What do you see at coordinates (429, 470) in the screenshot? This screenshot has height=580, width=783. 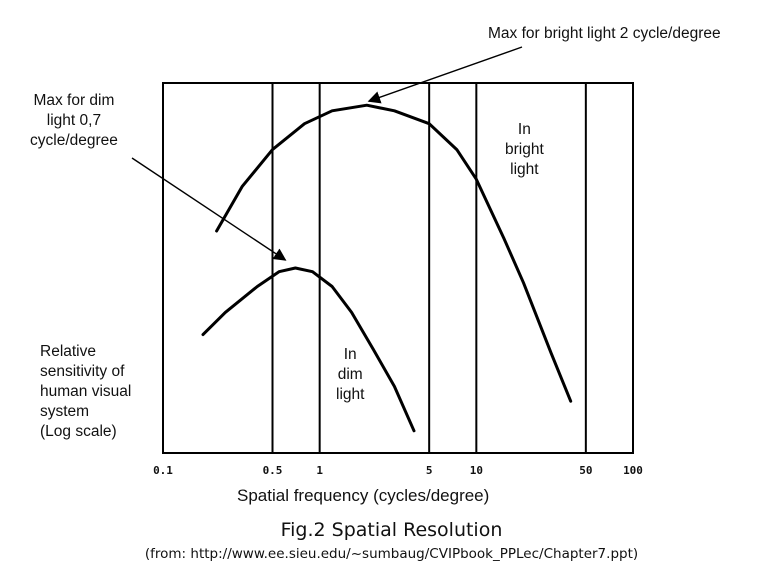 I see `x-tick-label-5: 5` at bounding box center [429, 470].